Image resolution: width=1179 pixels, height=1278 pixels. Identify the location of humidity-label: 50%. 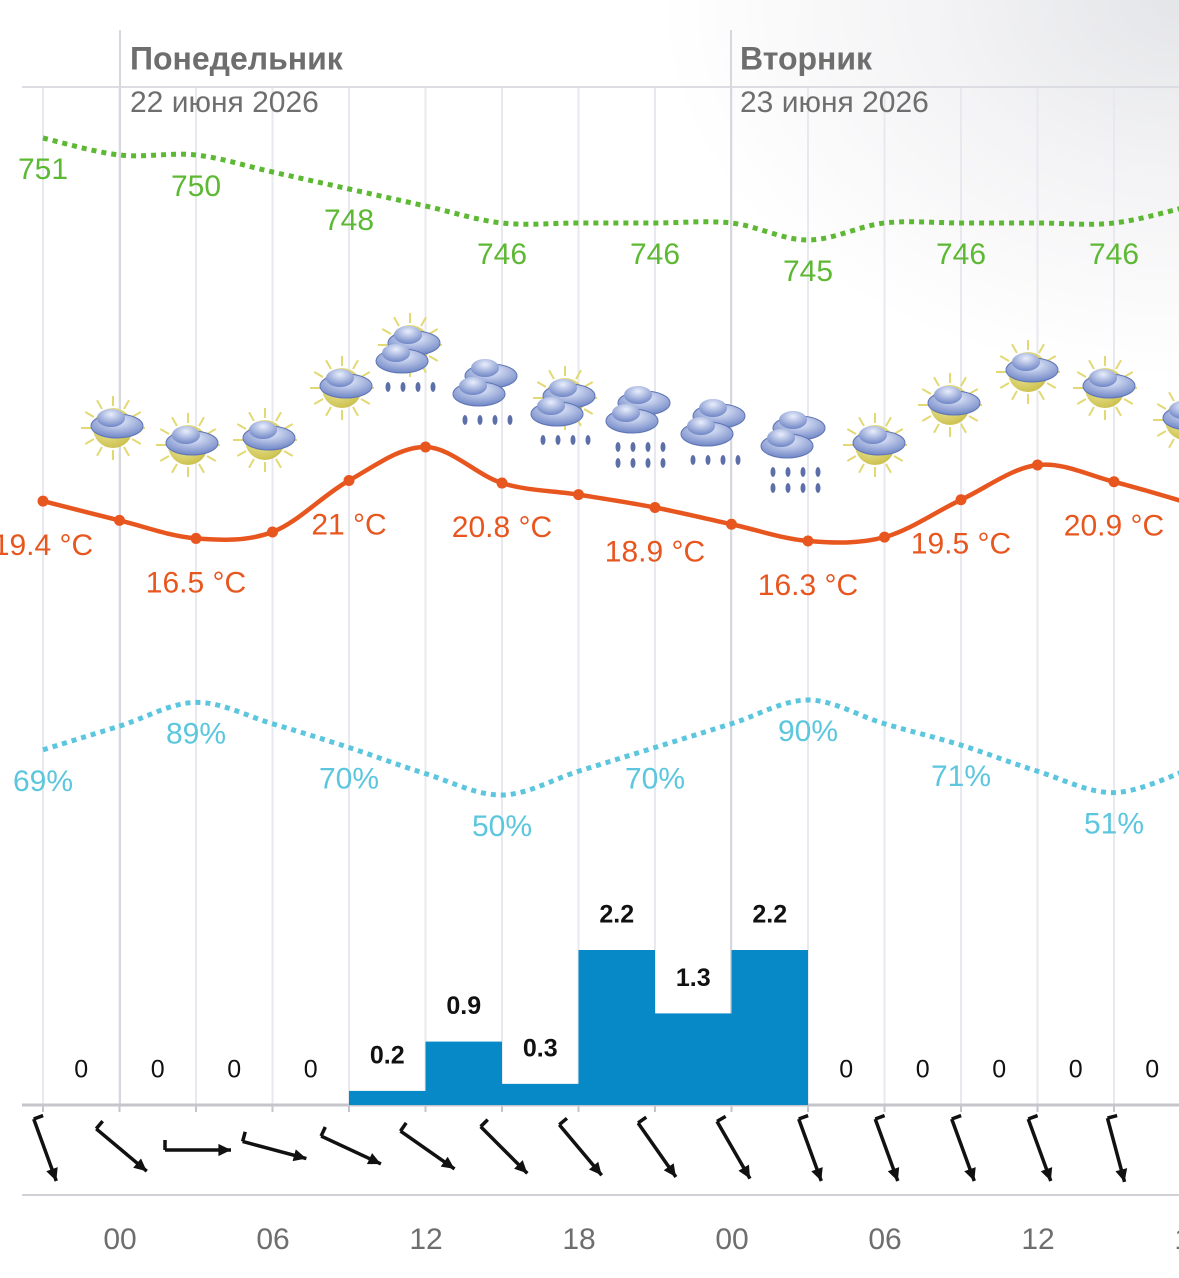
(502, 826).